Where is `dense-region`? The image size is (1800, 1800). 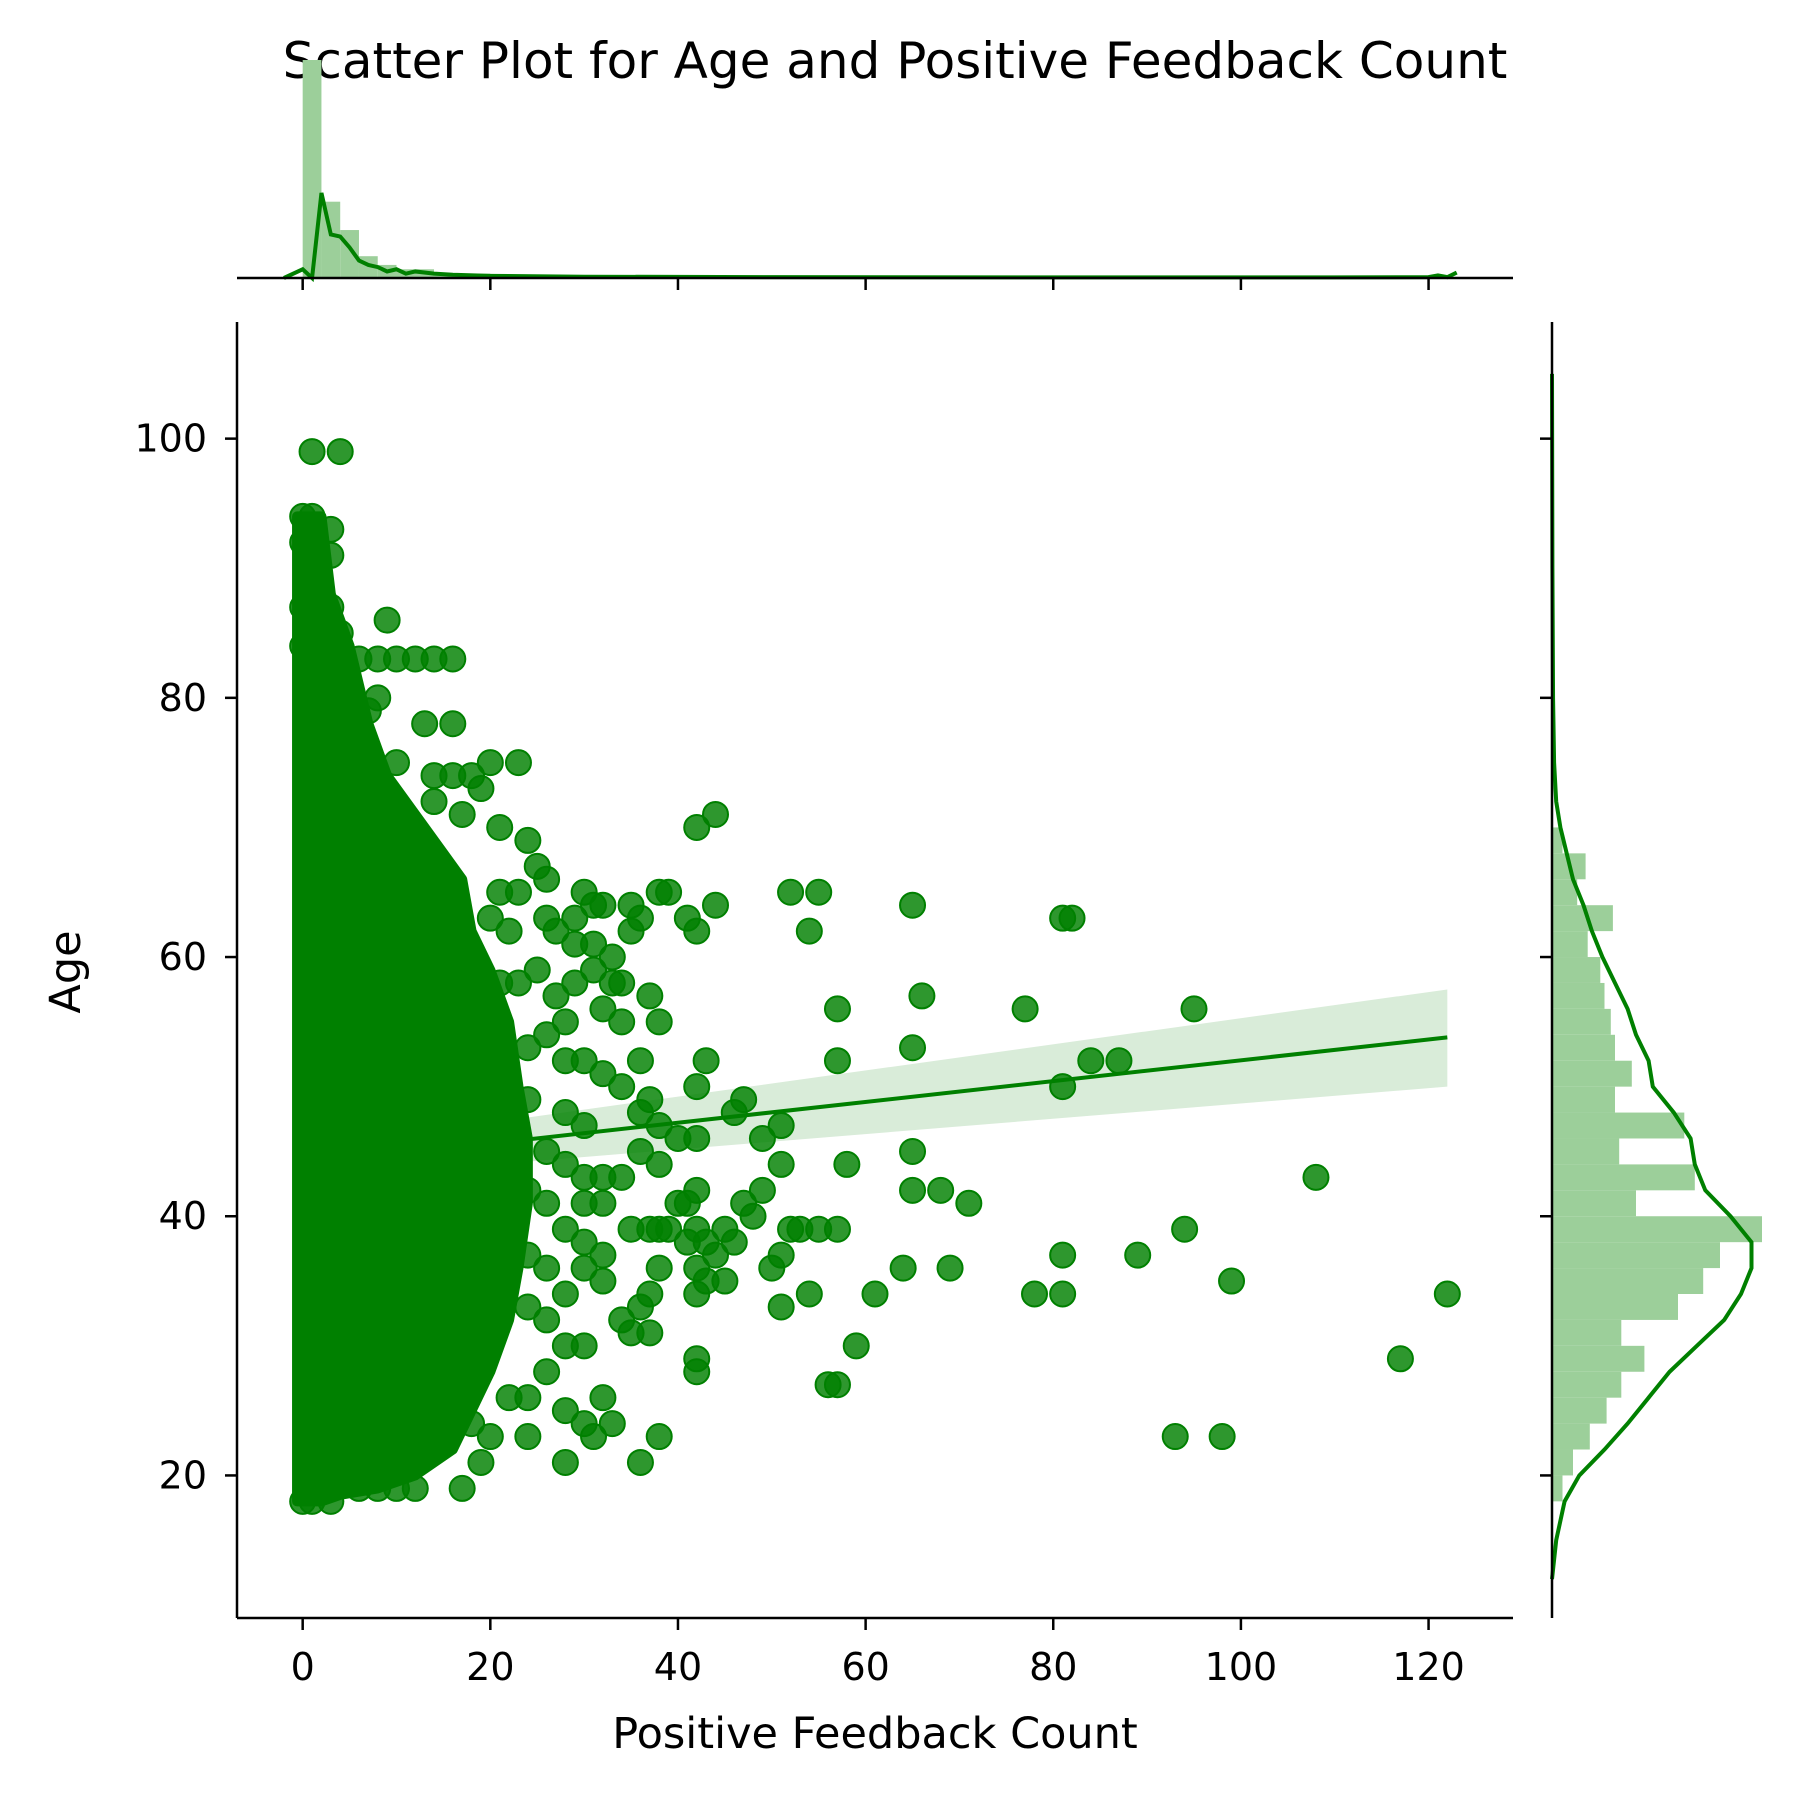 dense-region is located at coordinates (412, 1009).